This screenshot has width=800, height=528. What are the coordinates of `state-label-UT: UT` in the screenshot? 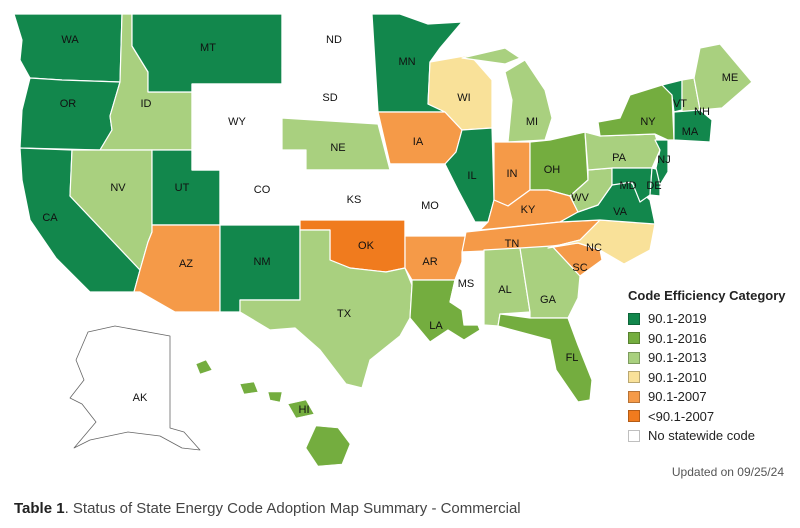 It's located at (182, 188).